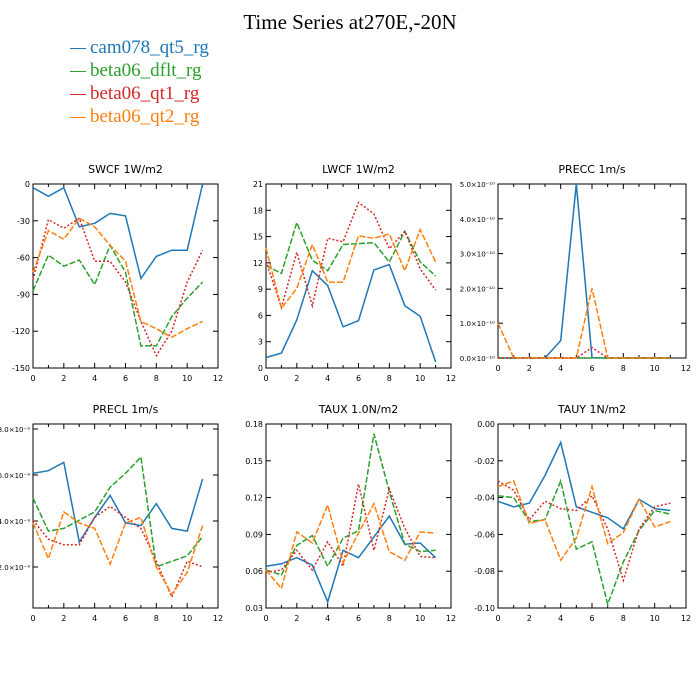  What do you see at coordinates (145, 93) in the screenshot?
I see `legend-label-3: beta06_qt1_rg` at bounding box center [145, 93].